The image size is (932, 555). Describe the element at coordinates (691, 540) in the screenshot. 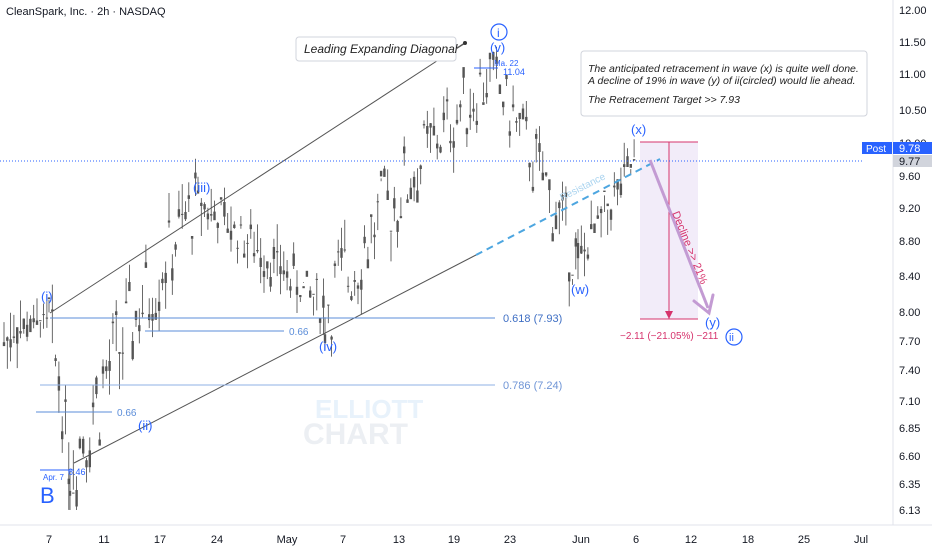

I see `time-tick-label: 12` at that location.